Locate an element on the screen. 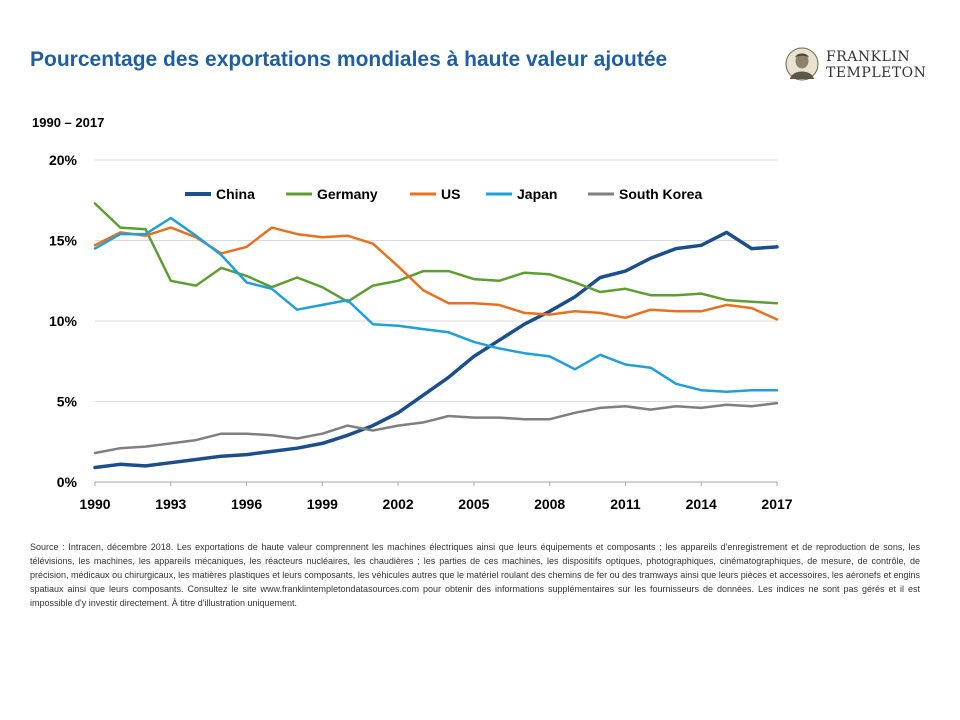 Image resolution: width=960 pixels, height=720 pixels. x-tick-label: 2014 is located at coordinates (701, 504).